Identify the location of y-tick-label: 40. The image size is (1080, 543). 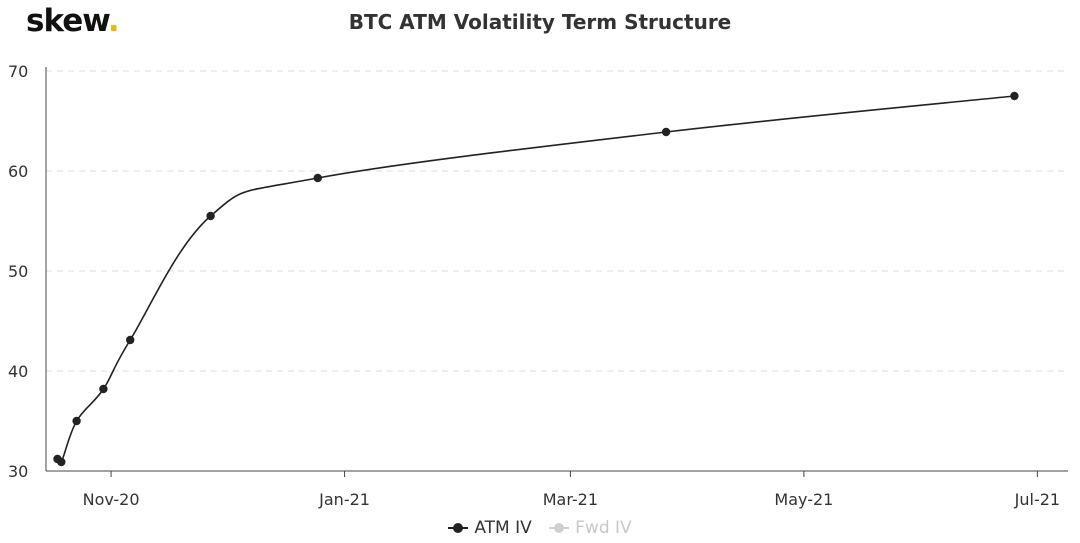
(18, 371).